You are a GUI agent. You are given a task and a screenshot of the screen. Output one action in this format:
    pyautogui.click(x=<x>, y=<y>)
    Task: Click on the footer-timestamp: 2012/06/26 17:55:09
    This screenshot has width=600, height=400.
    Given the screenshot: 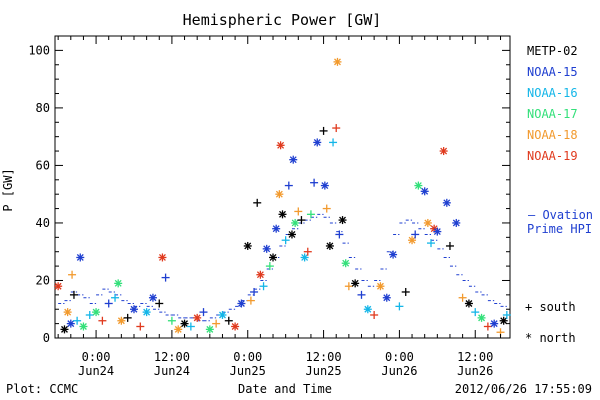 What is the action you would take?
    pyautogui.click(x=523, y=389)
    